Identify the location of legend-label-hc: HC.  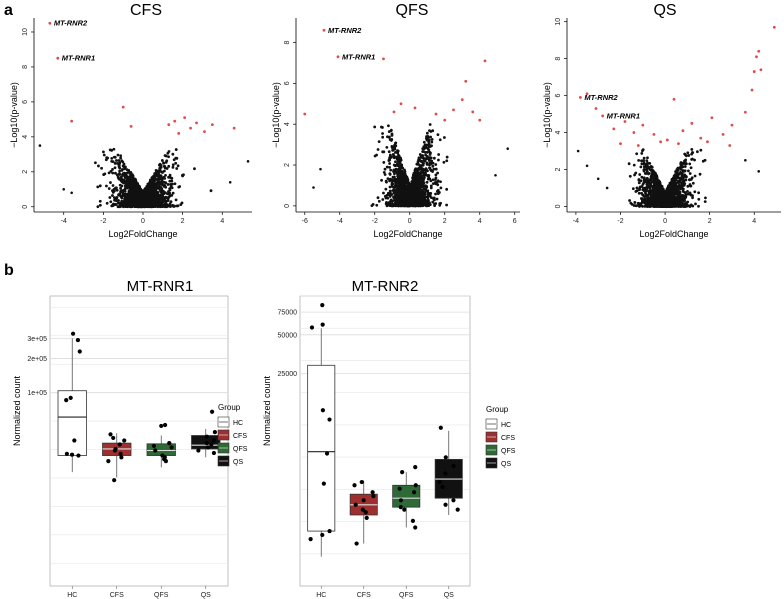
(506, 425).